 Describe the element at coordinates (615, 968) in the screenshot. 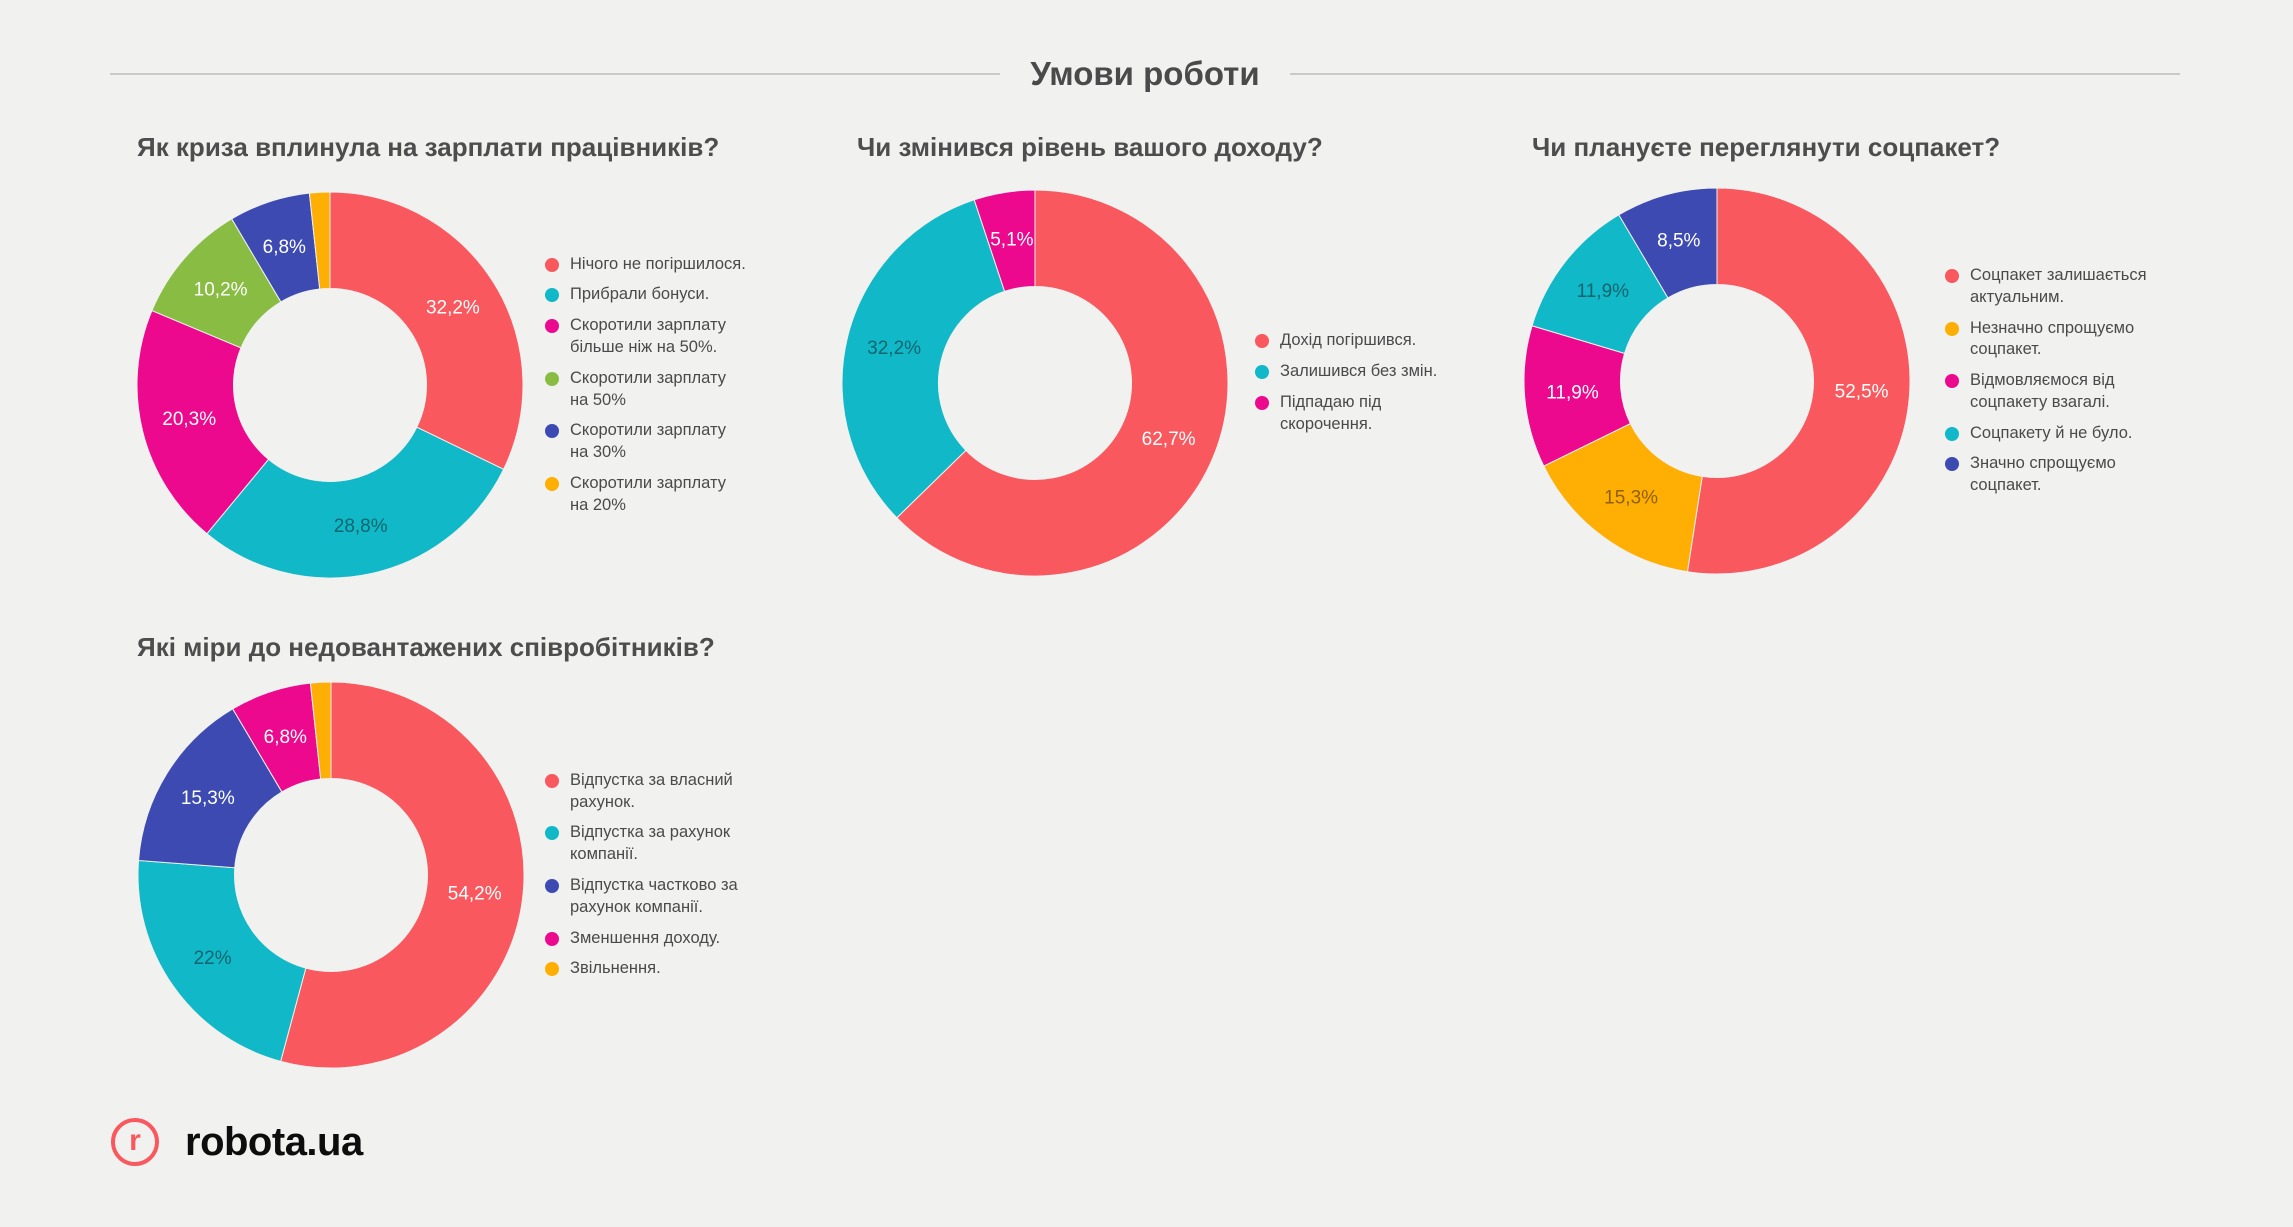

I see `legend-label: Звільнення.` at that location.